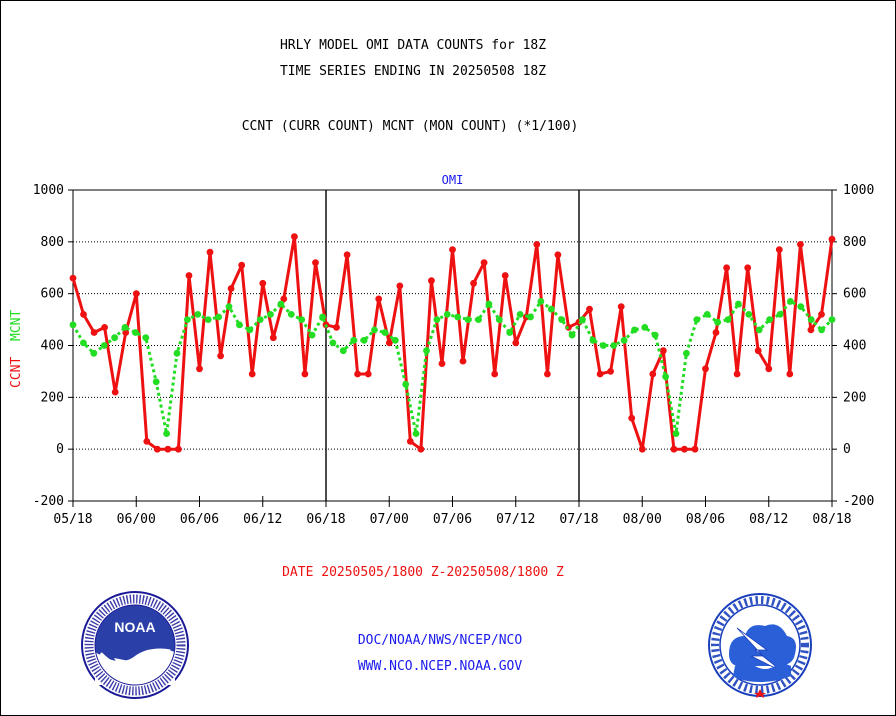 This screenshot has height=716, width=896. I want to click on nws-logo, so click(760, 645).